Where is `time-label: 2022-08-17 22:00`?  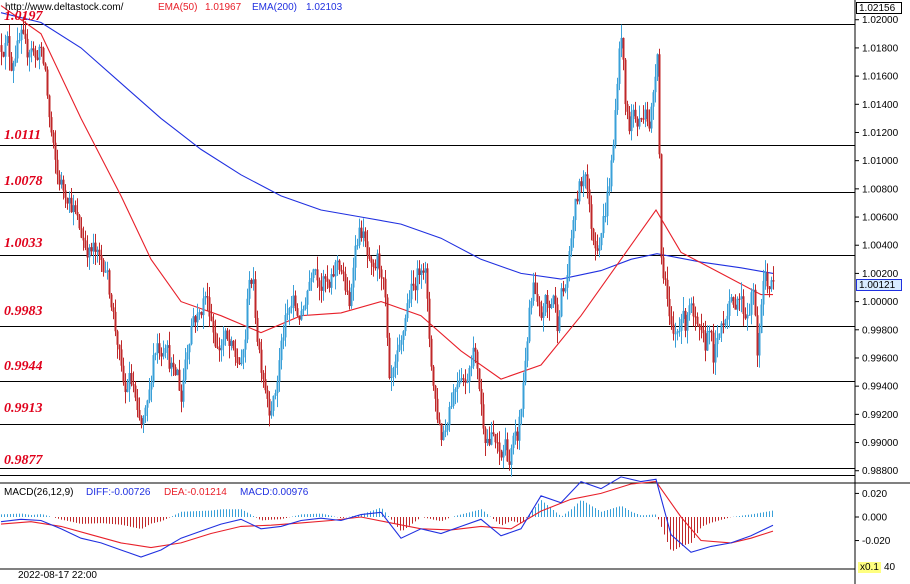 time-label: 2022-08-17 22:00 is located at coordinates (57, 575).